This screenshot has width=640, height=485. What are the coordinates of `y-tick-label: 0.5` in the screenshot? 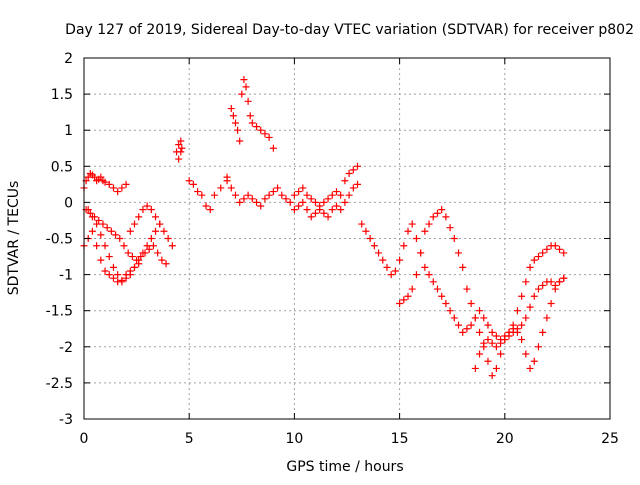 It's located at (62, 167).